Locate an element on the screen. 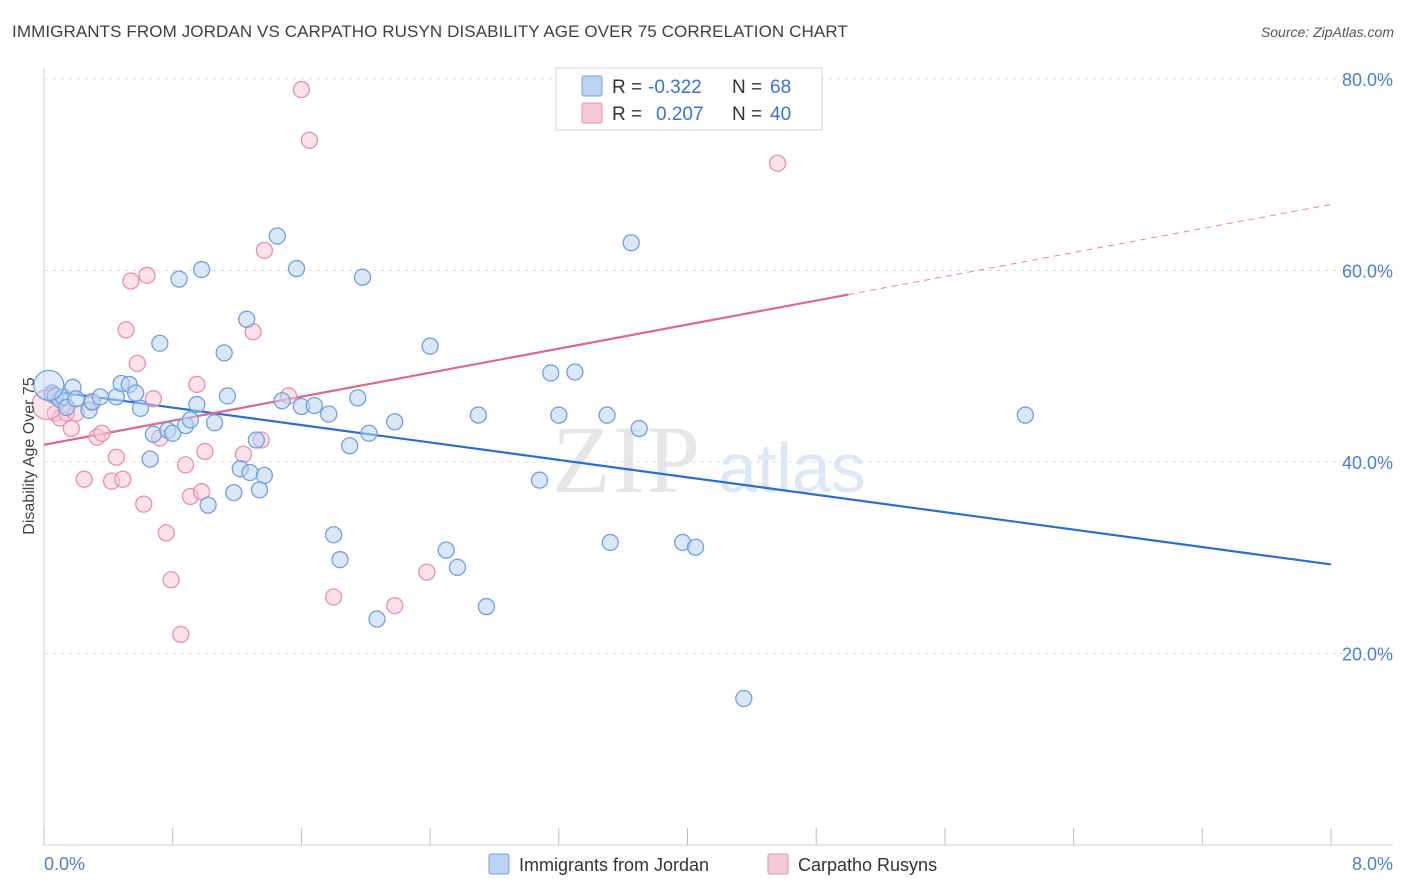  legend-r-value: 0.207 is located at coordinates (680, 114).